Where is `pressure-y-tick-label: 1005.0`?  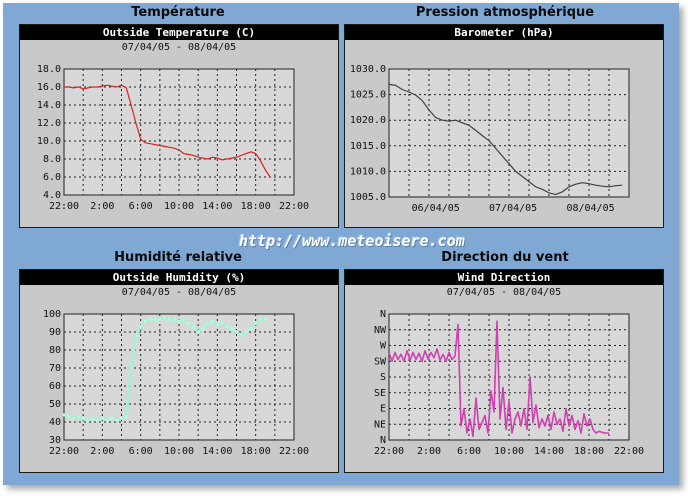
pressure-y-tick-label: 1005.0 is located at coordinates (368, 197).